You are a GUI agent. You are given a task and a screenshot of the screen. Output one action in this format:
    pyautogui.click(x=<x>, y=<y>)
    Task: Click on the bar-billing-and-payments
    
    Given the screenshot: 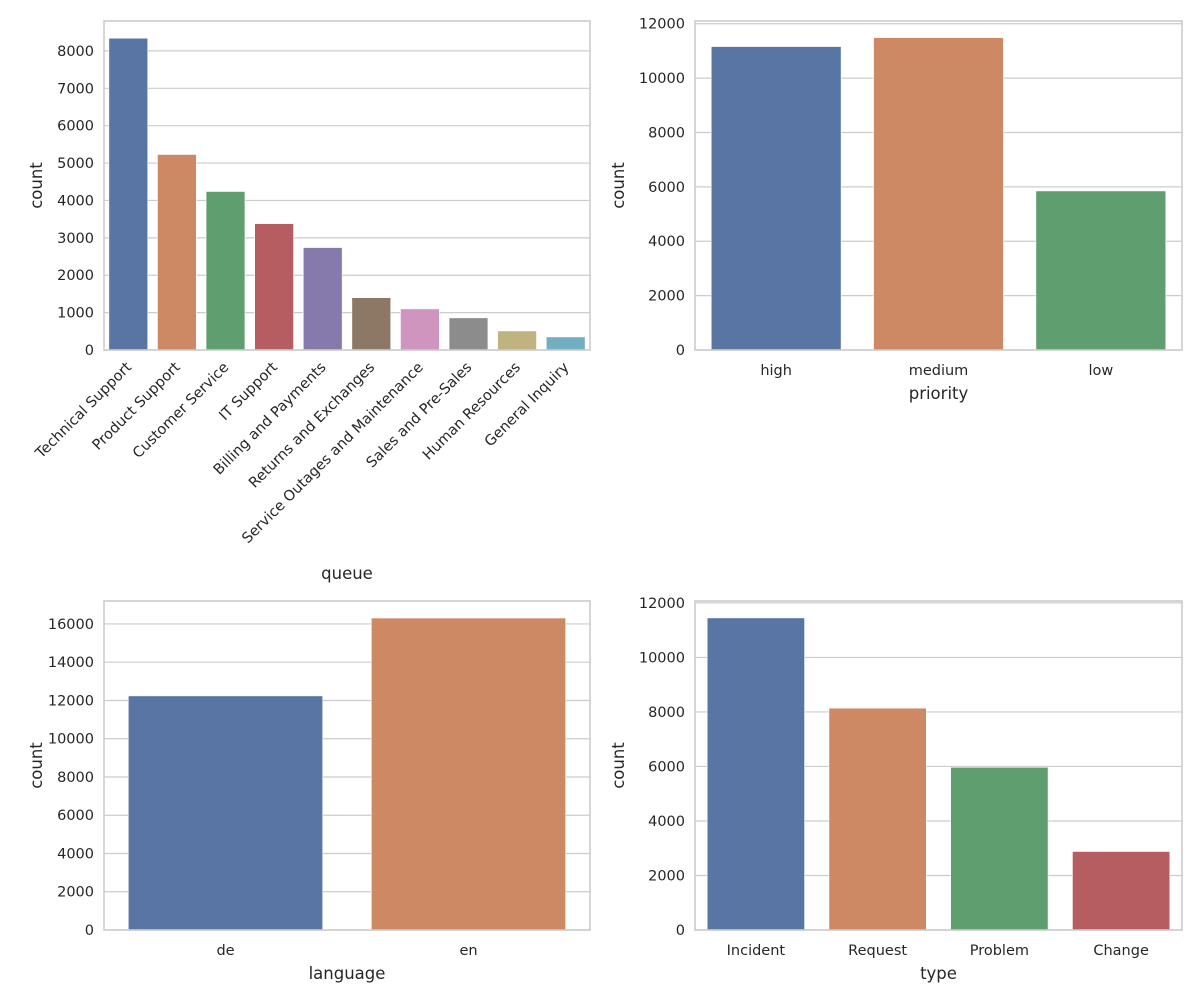 What is the action you would take?
    pyautogui.click(x=322, y=299)
    